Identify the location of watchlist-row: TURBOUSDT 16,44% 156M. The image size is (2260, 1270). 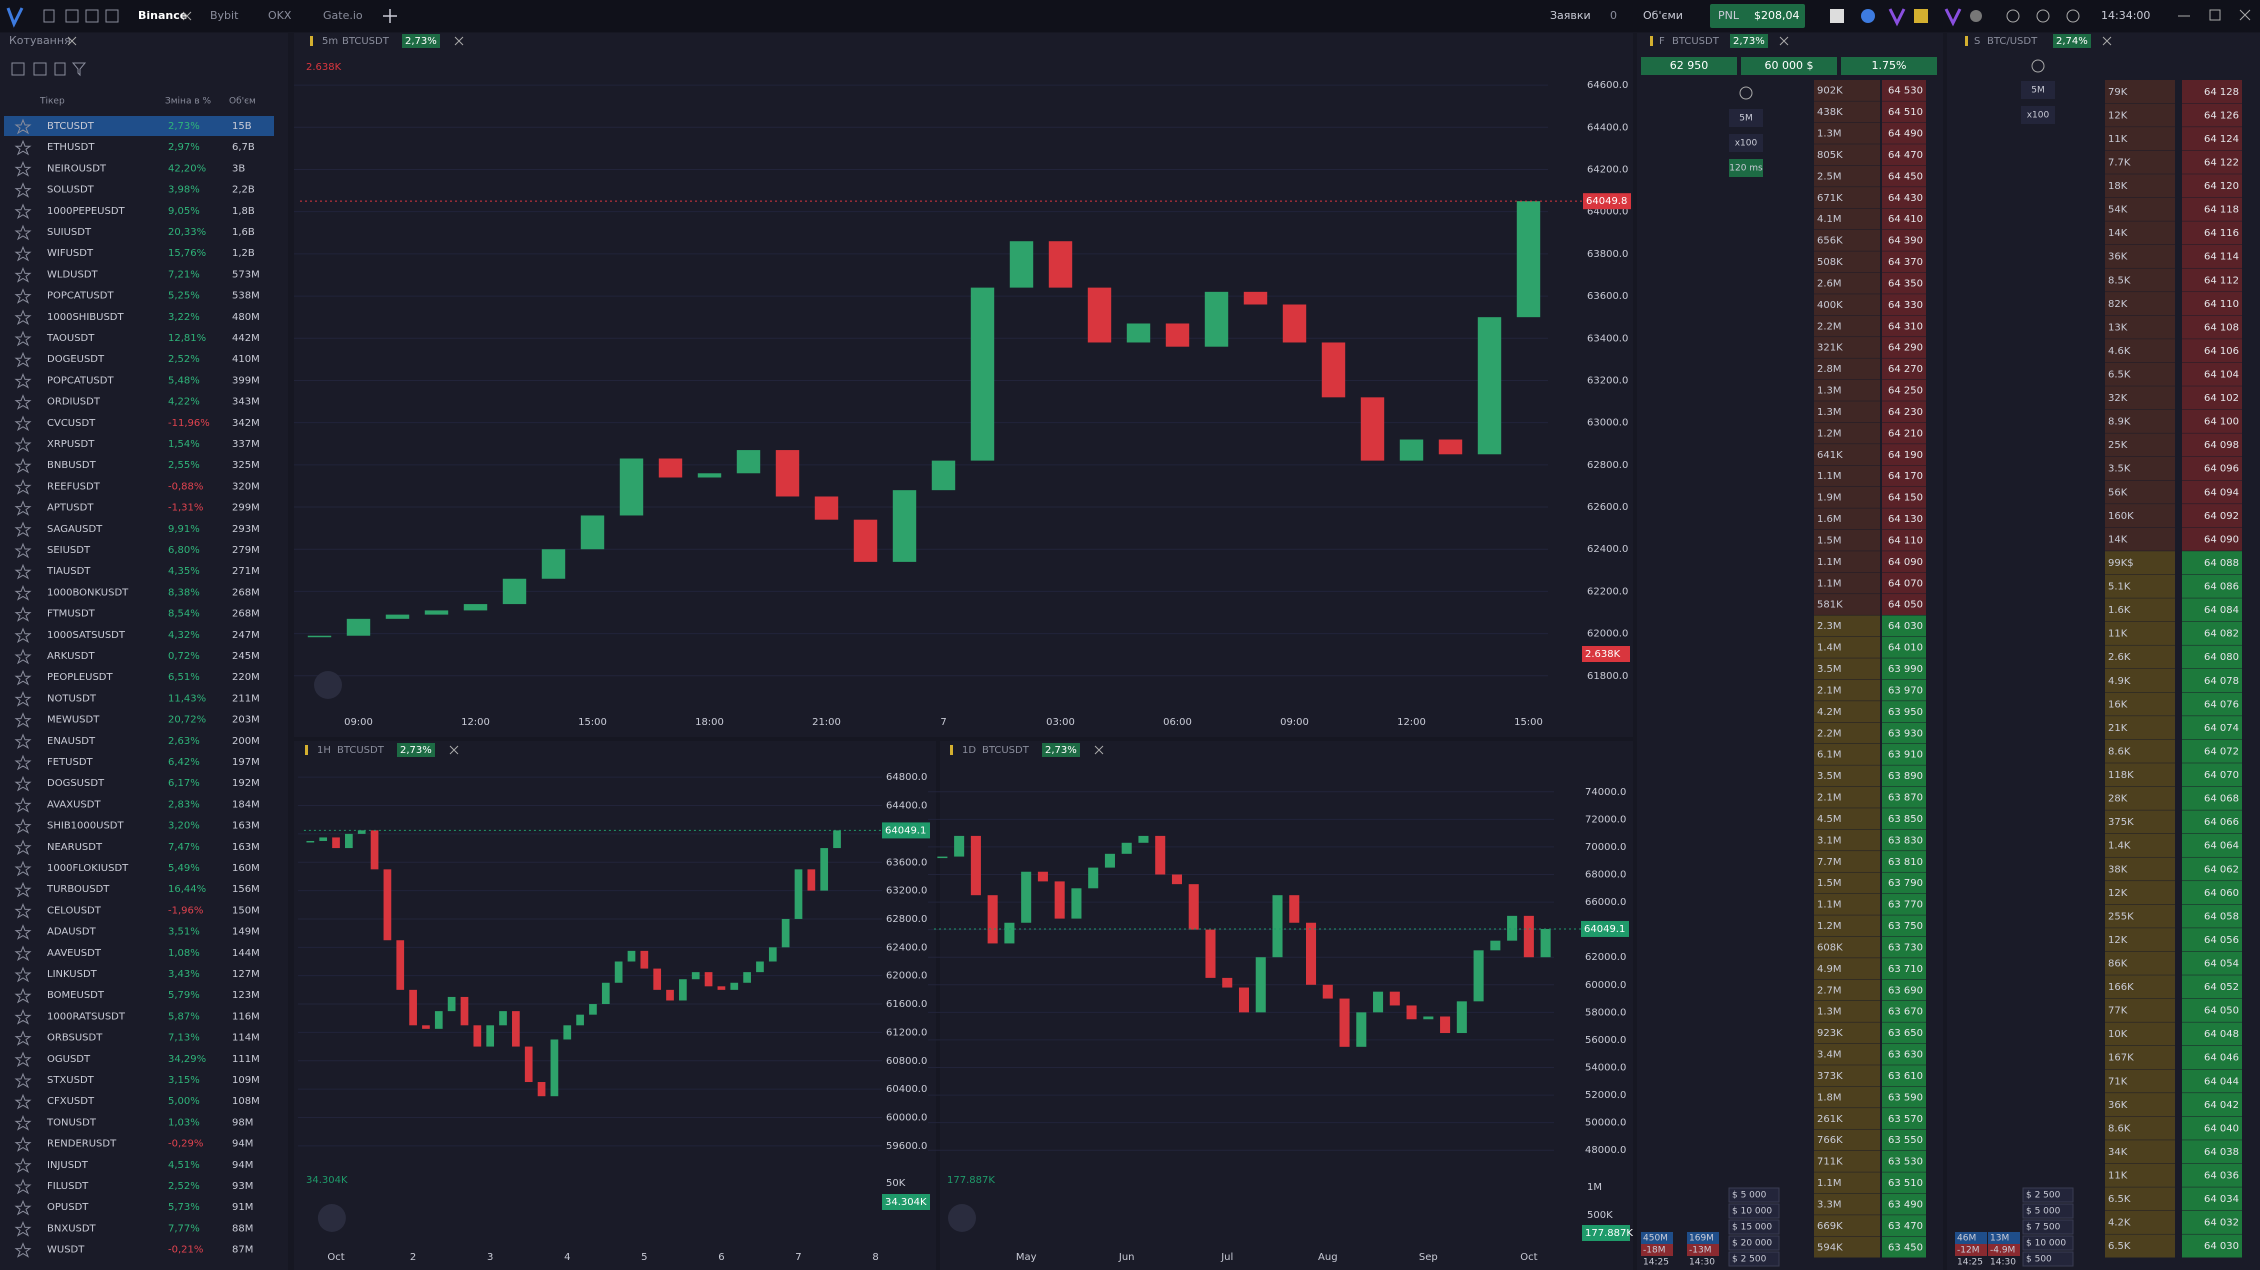
(137, 889).